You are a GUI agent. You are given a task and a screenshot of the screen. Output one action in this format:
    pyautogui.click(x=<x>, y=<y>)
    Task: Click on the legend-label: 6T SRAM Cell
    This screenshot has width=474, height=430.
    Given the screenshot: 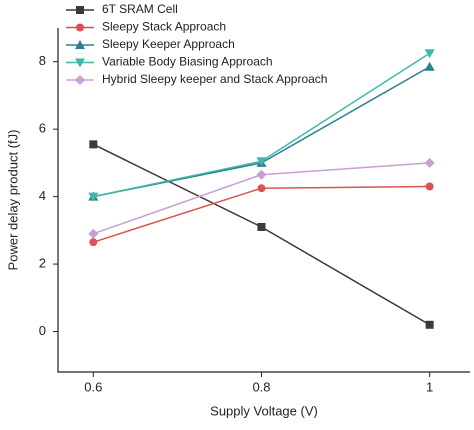 What is the action you would take?
    pyautogui.click(x=140, y=9)
    